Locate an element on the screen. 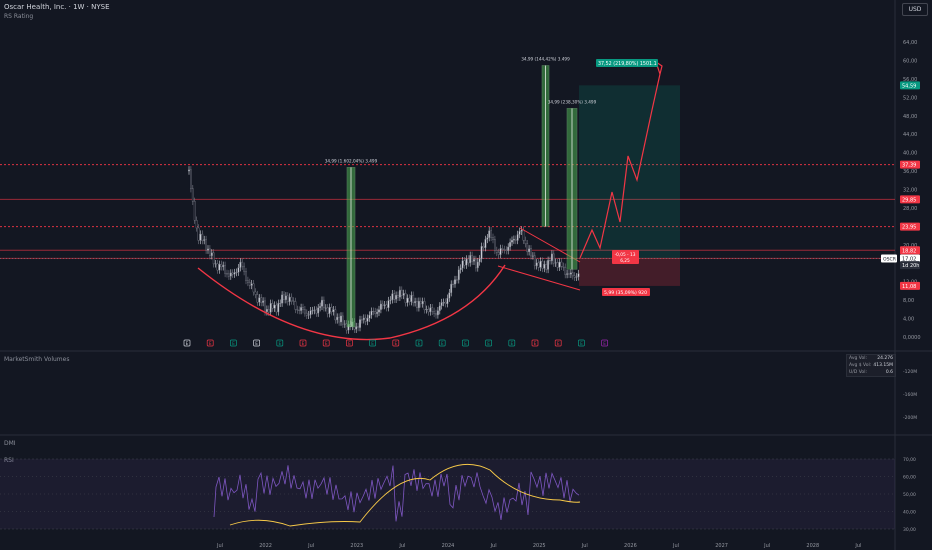  rsi-axis-label: 60,00 is located at coordinates (909, 478).